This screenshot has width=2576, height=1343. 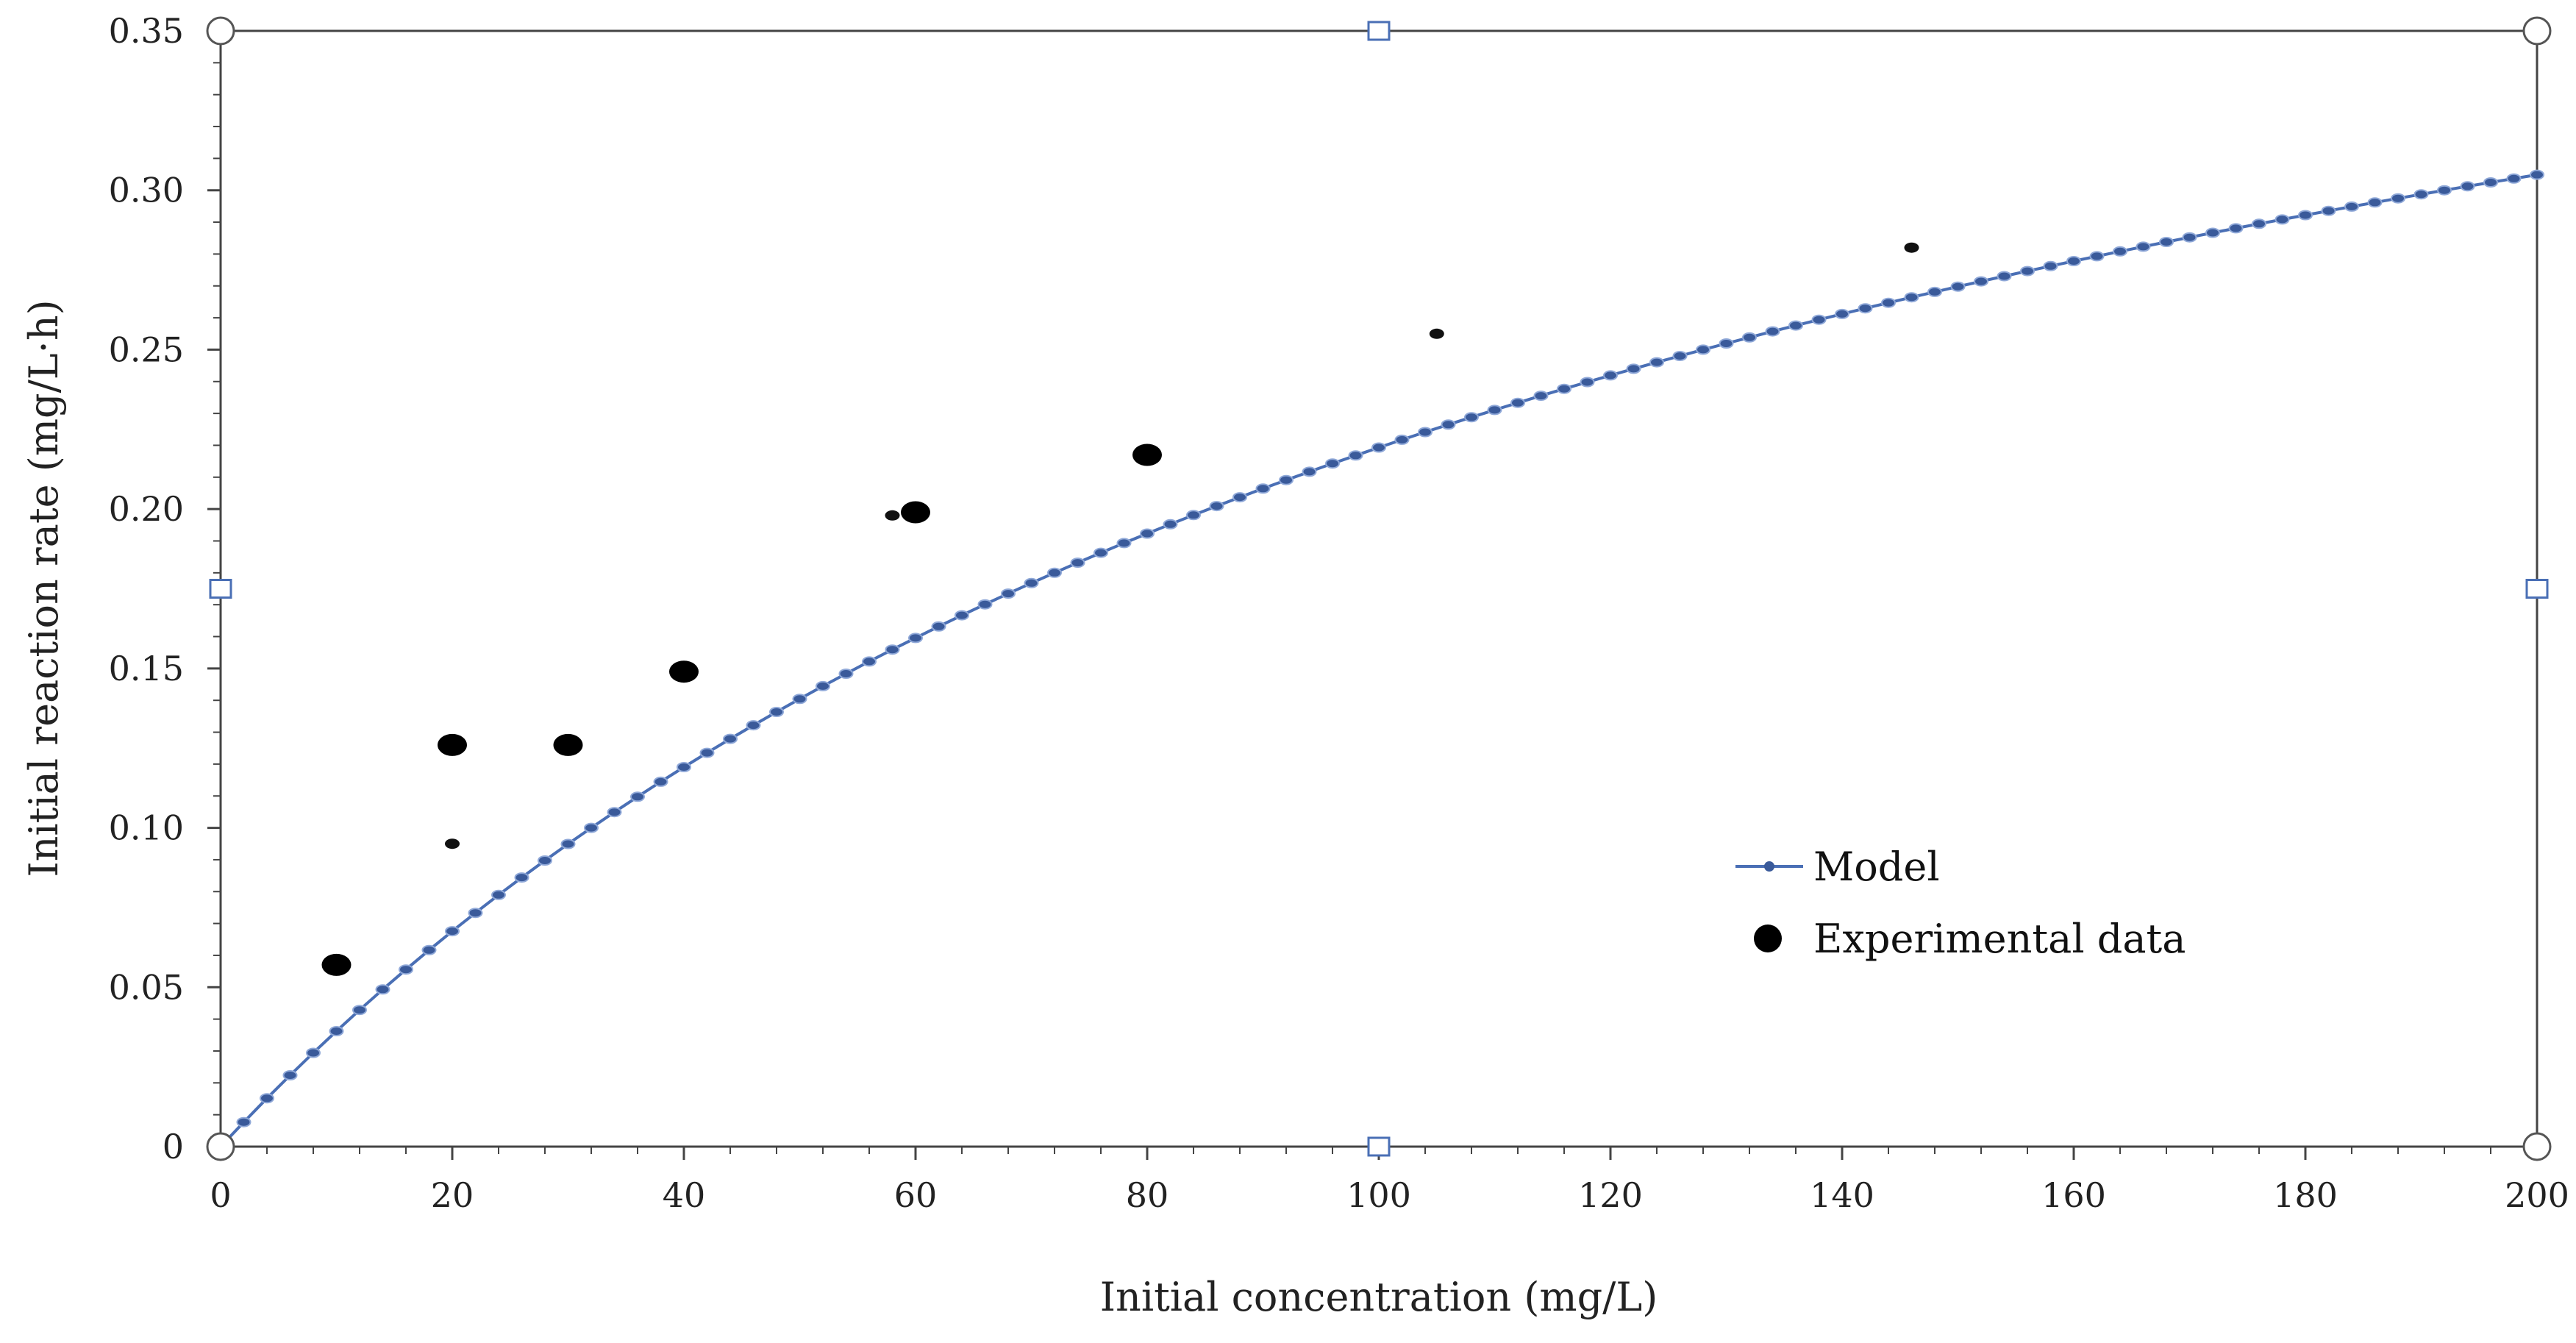 What do you see at coordinates (165, 588) in the screenshot?
I see `y-axis-ticks: 0 0.05 0.10 0.15 0.20 0.25 0.30 0.35` at bounding box center [165, 588].